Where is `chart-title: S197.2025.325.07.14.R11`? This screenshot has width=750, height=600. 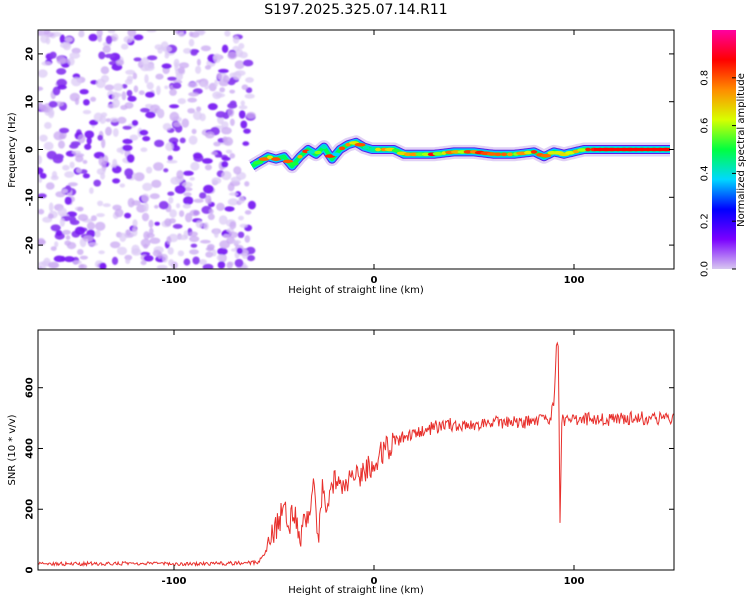
chart-title: S197.2025.325.07.14.R11 is located at coordinates (355, 10).